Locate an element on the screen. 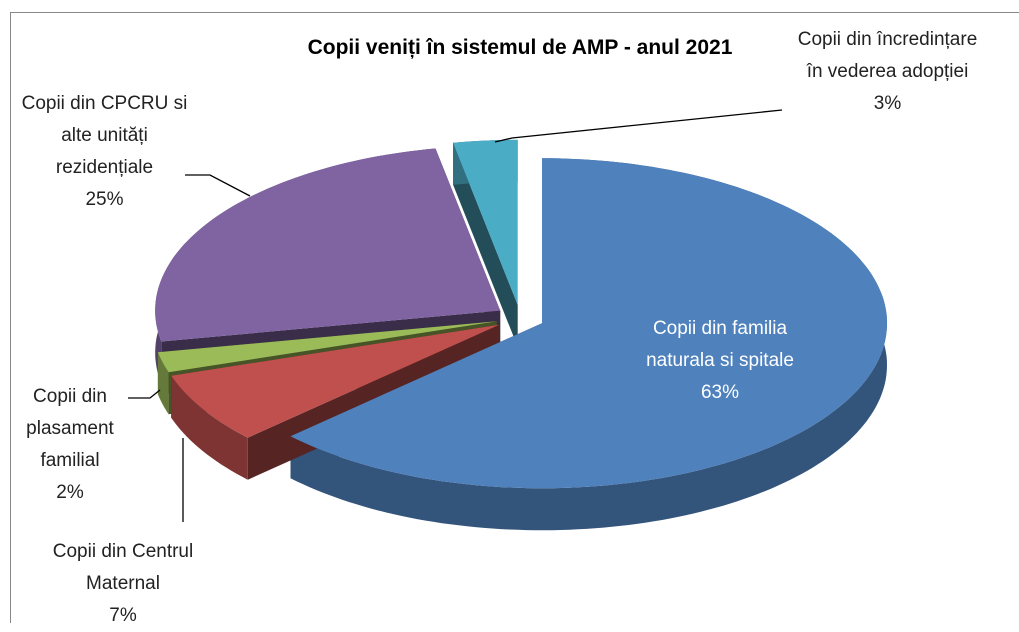  slice is located at coordinates (327, 245).